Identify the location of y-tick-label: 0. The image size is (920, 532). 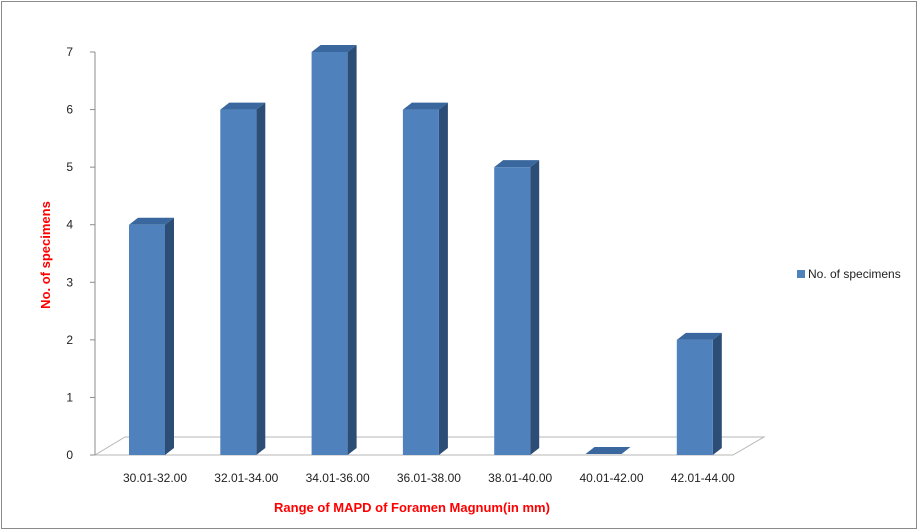
(69, 455).